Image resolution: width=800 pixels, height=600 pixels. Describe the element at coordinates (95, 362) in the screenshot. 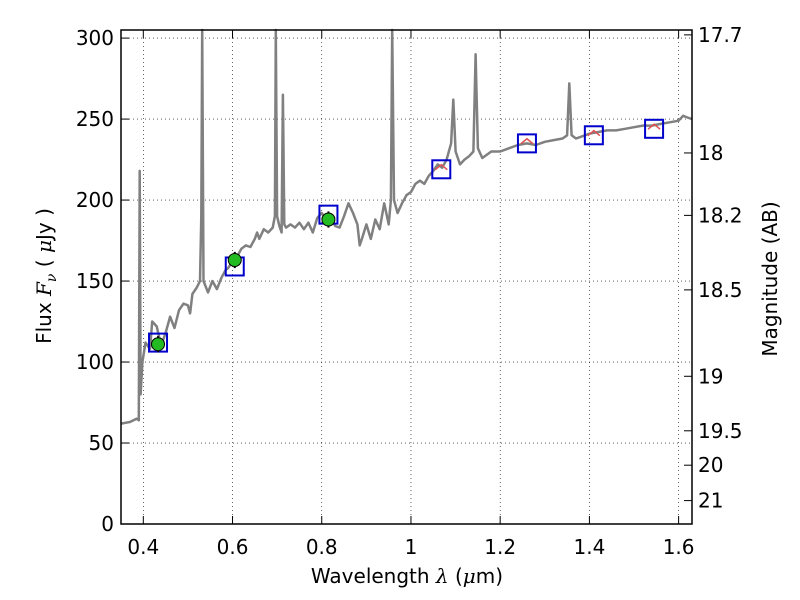

I see `y-tick-label: 100` at that location.